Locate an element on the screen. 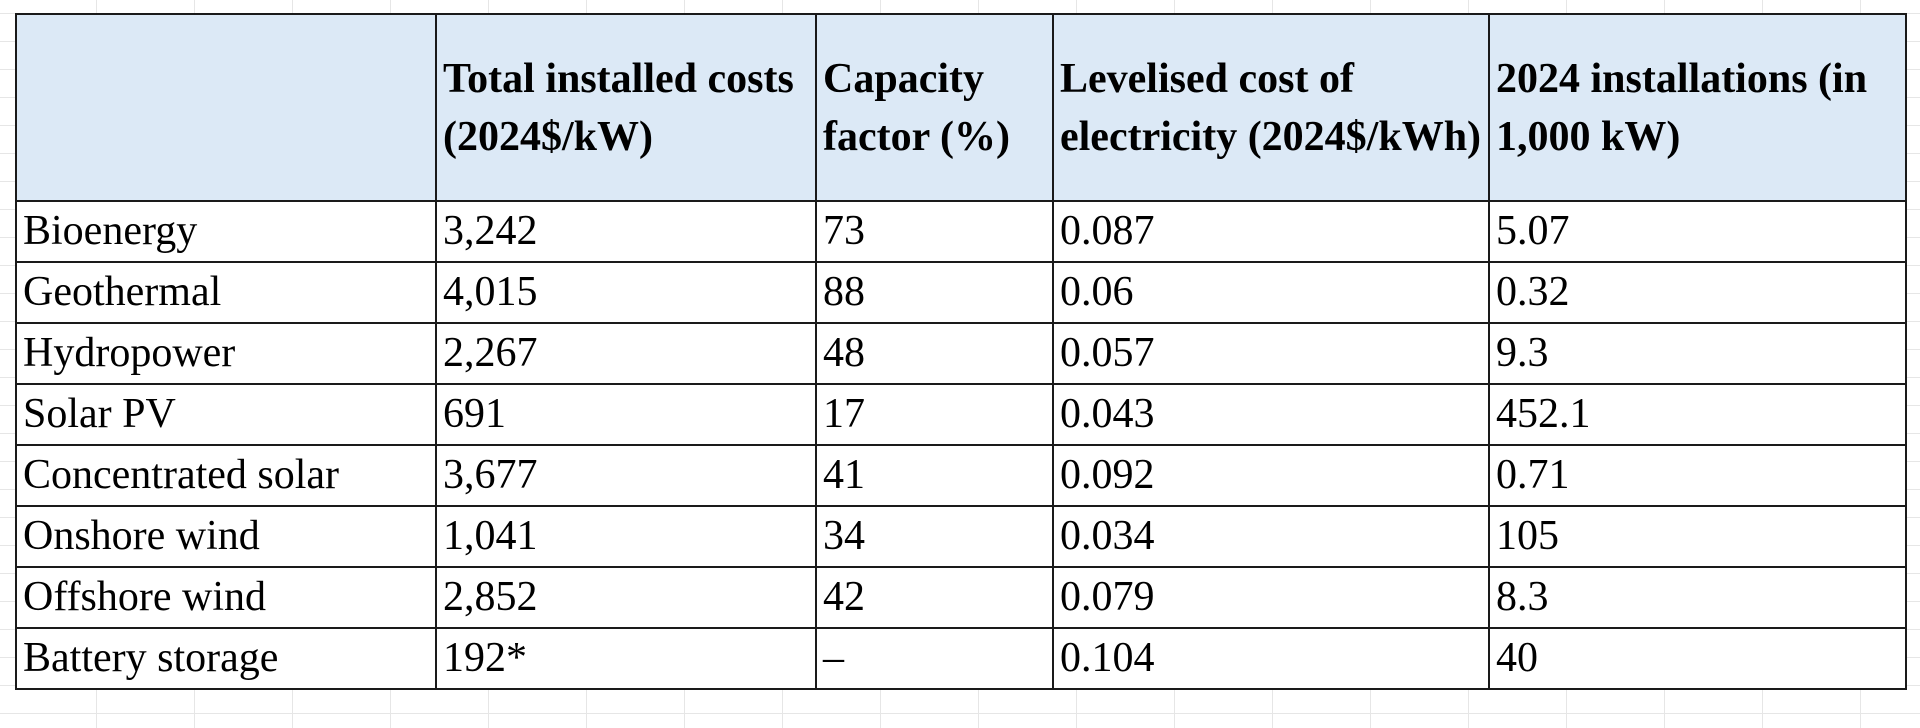 This screenshot has width=1920, height=728. capacity-factor-cell: 73 is located at coordinates (934, 231).